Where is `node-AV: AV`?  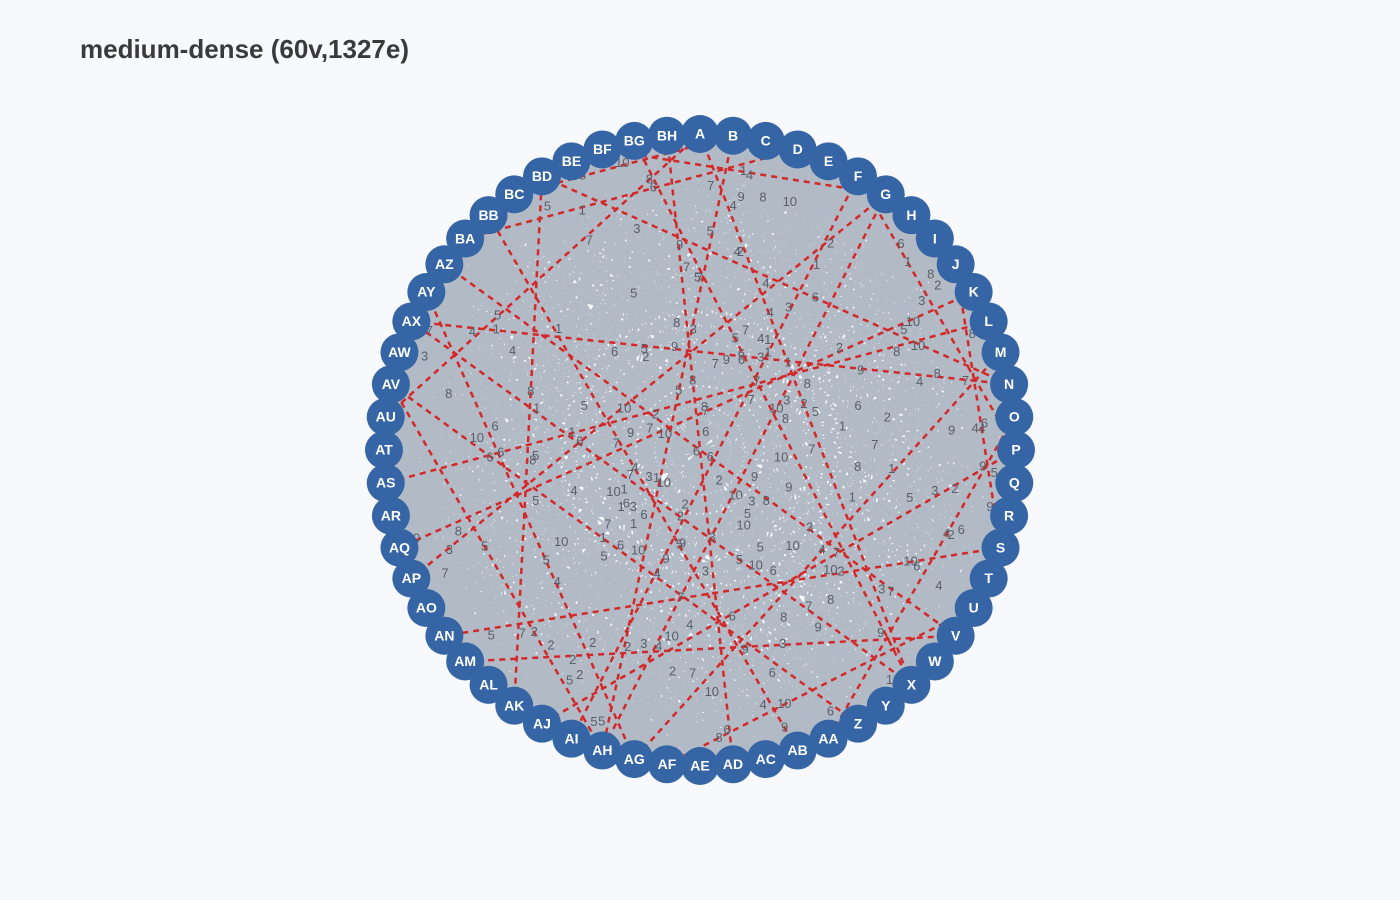 node-AV: AV is located at coordinates (390, 384).